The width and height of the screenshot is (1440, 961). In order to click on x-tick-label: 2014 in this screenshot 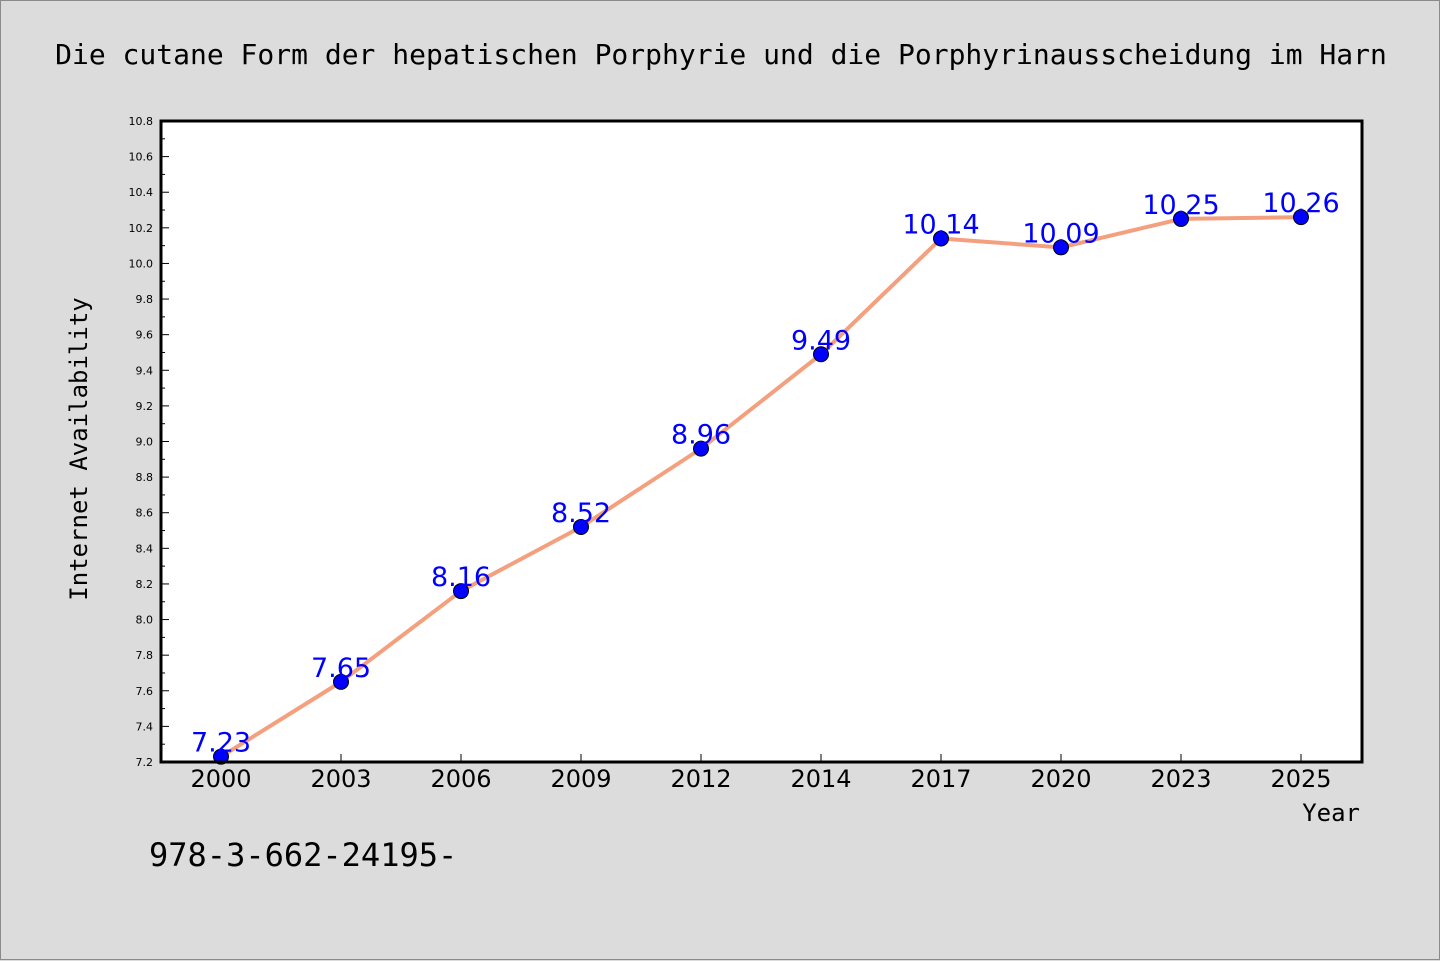, I will do `click(820, 779)`.